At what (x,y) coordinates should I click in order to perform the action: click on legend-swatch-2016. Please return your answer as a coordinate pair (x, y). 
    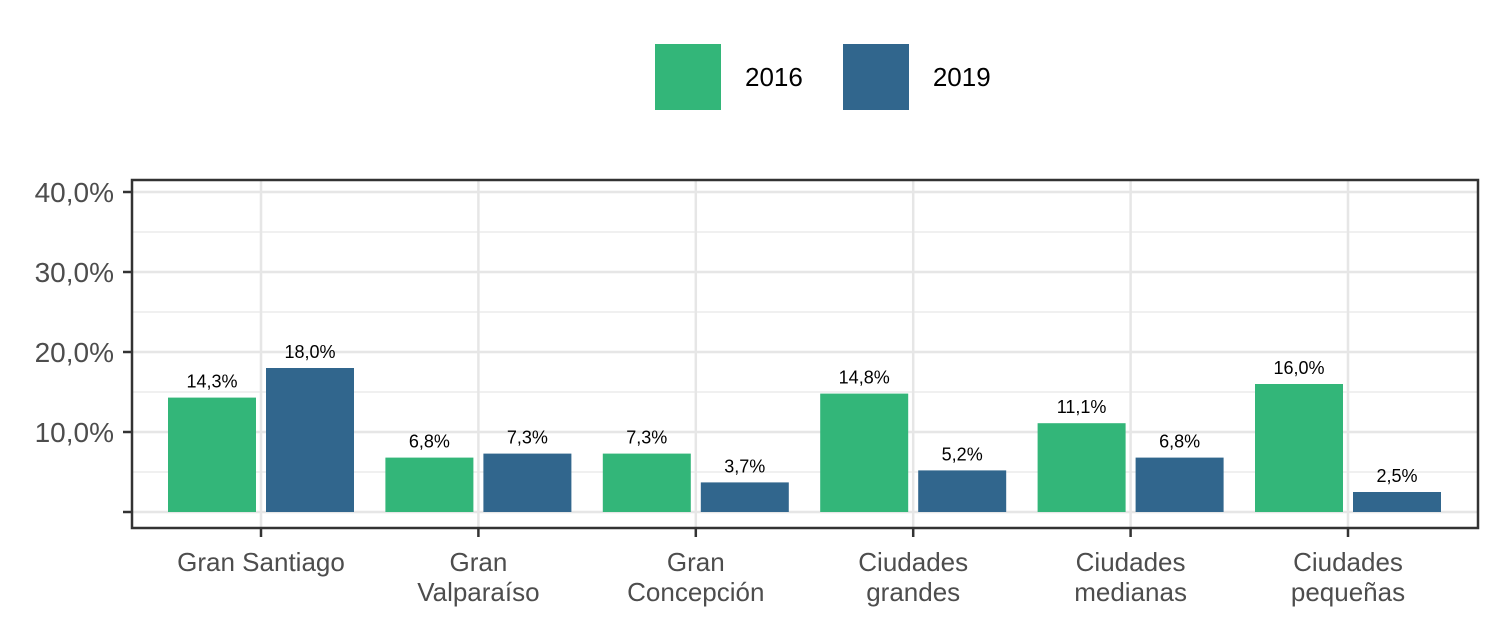
    Looking at the image, I should click on (688, 77).